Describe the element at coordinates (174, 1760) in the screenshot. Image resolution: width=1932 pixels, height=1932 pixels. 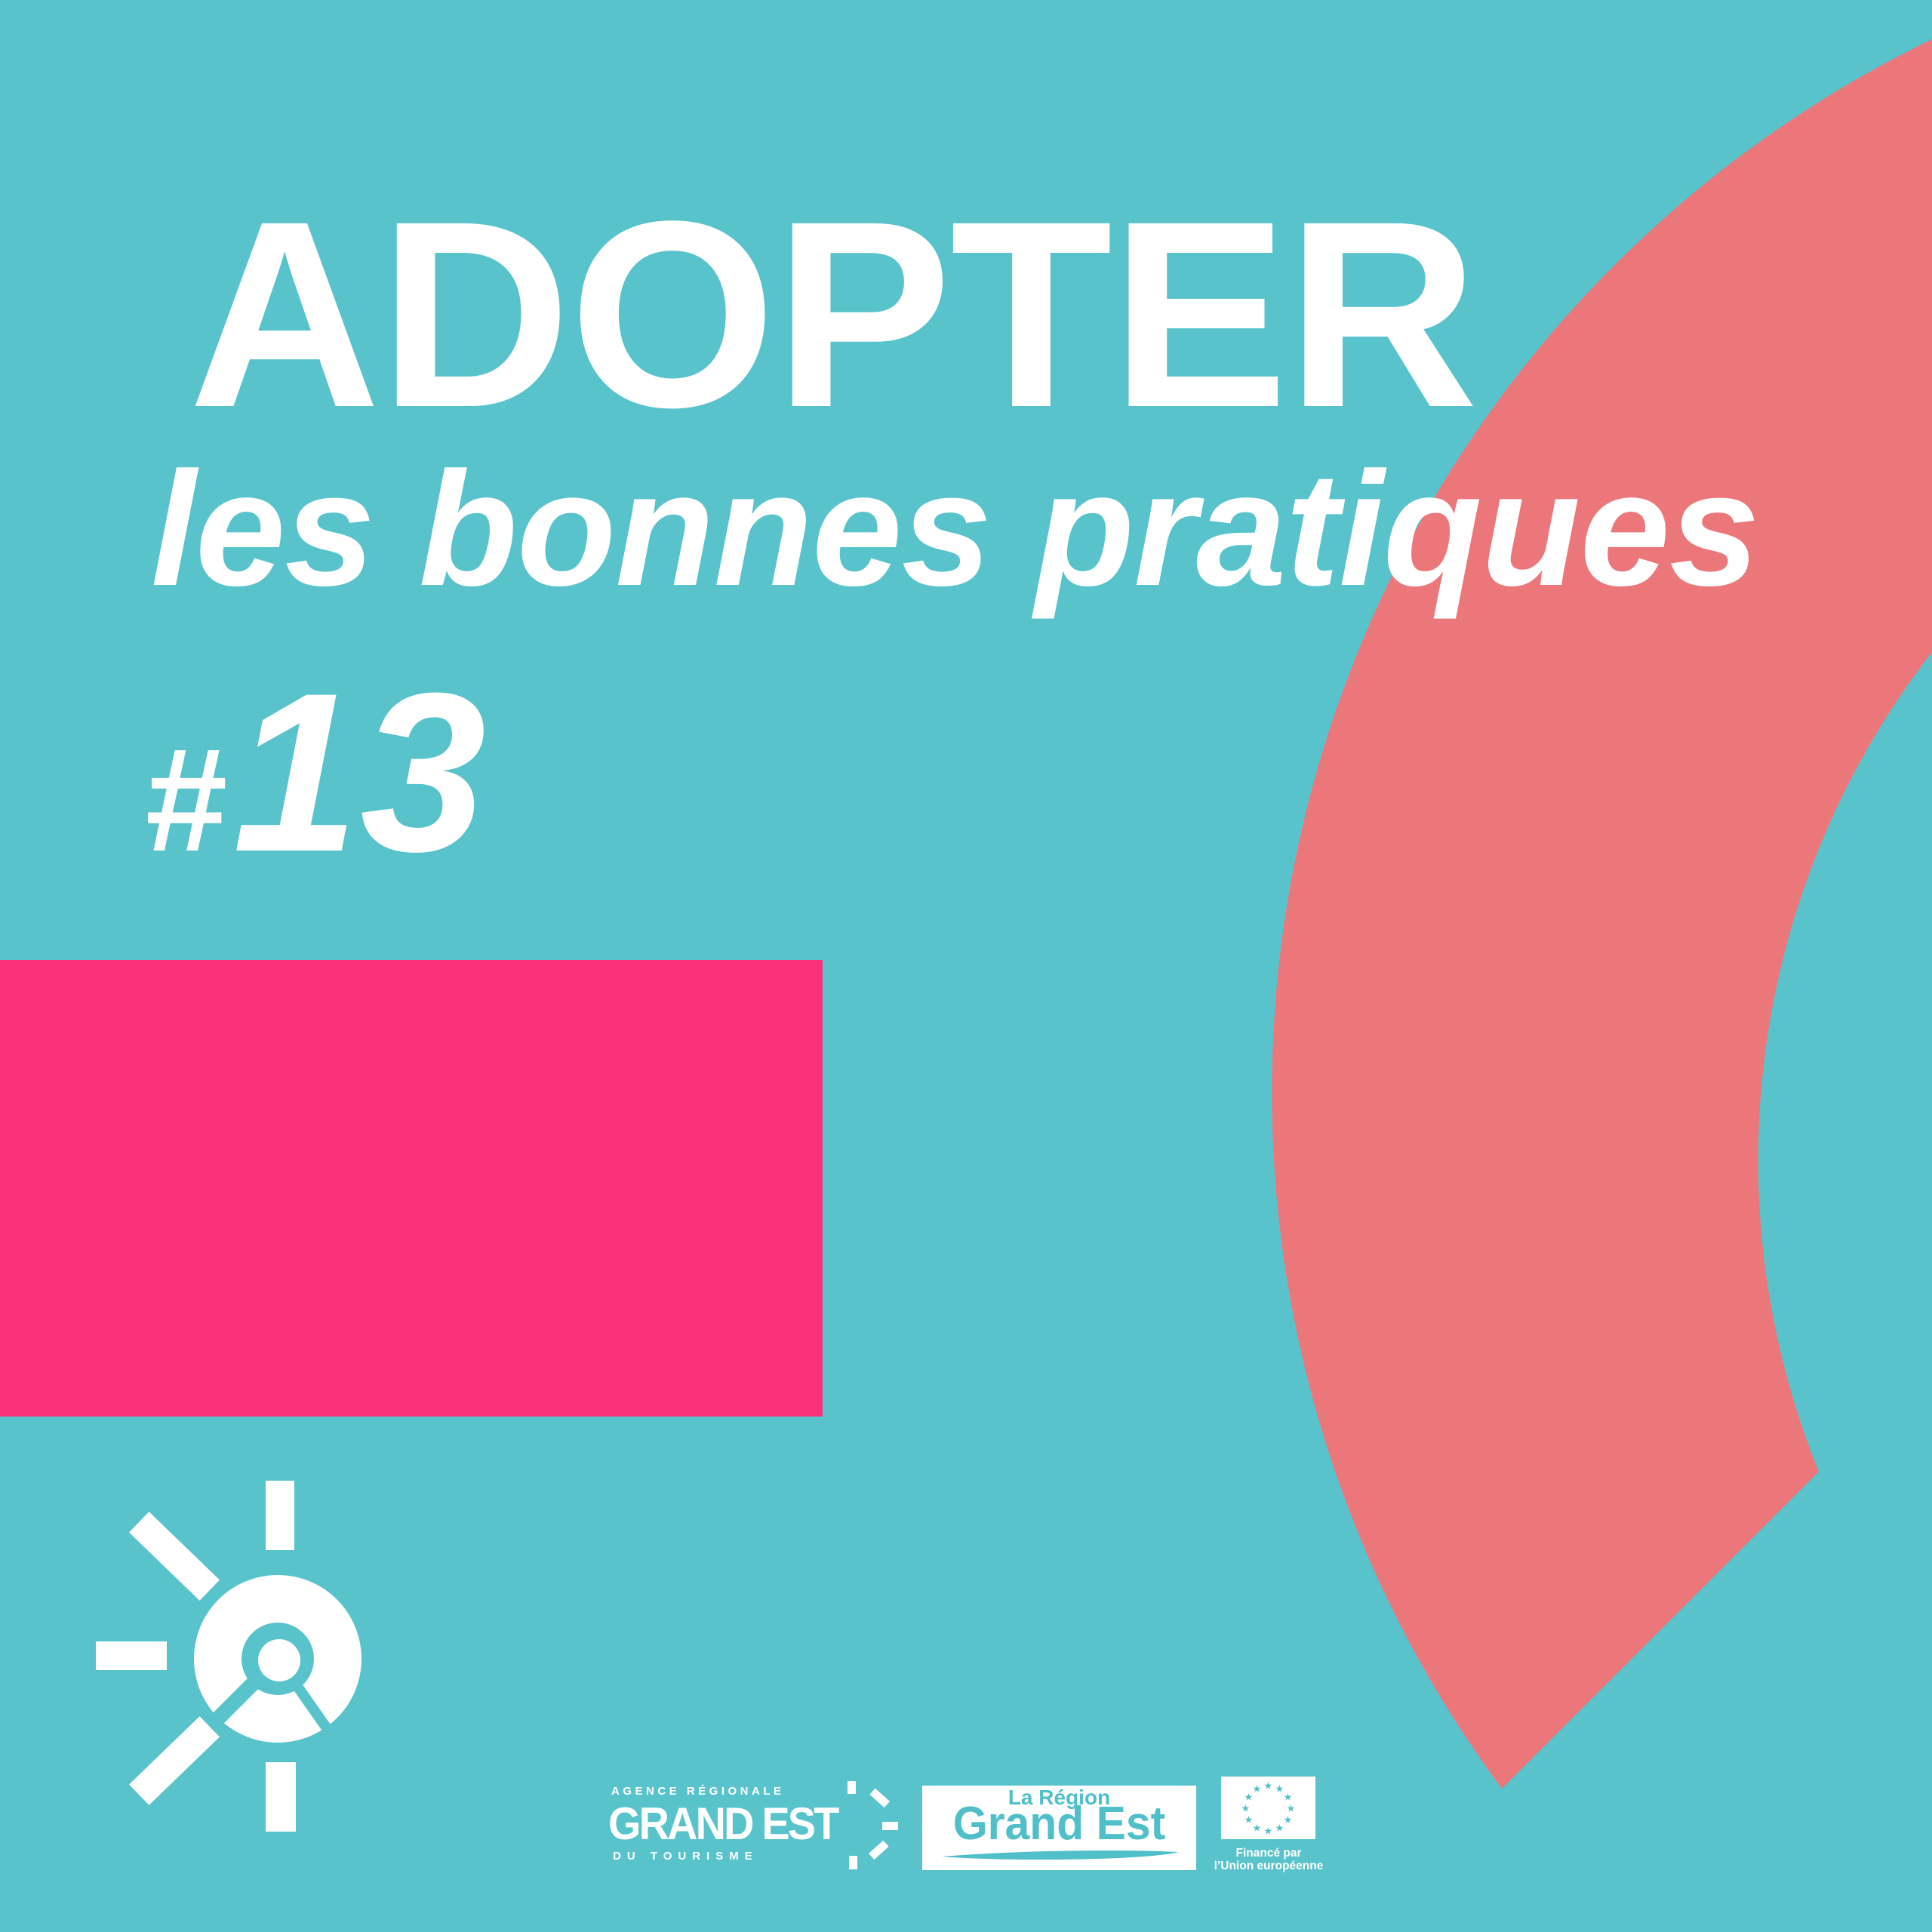
I see `sun-ray-bottomleft-icon` at that location.